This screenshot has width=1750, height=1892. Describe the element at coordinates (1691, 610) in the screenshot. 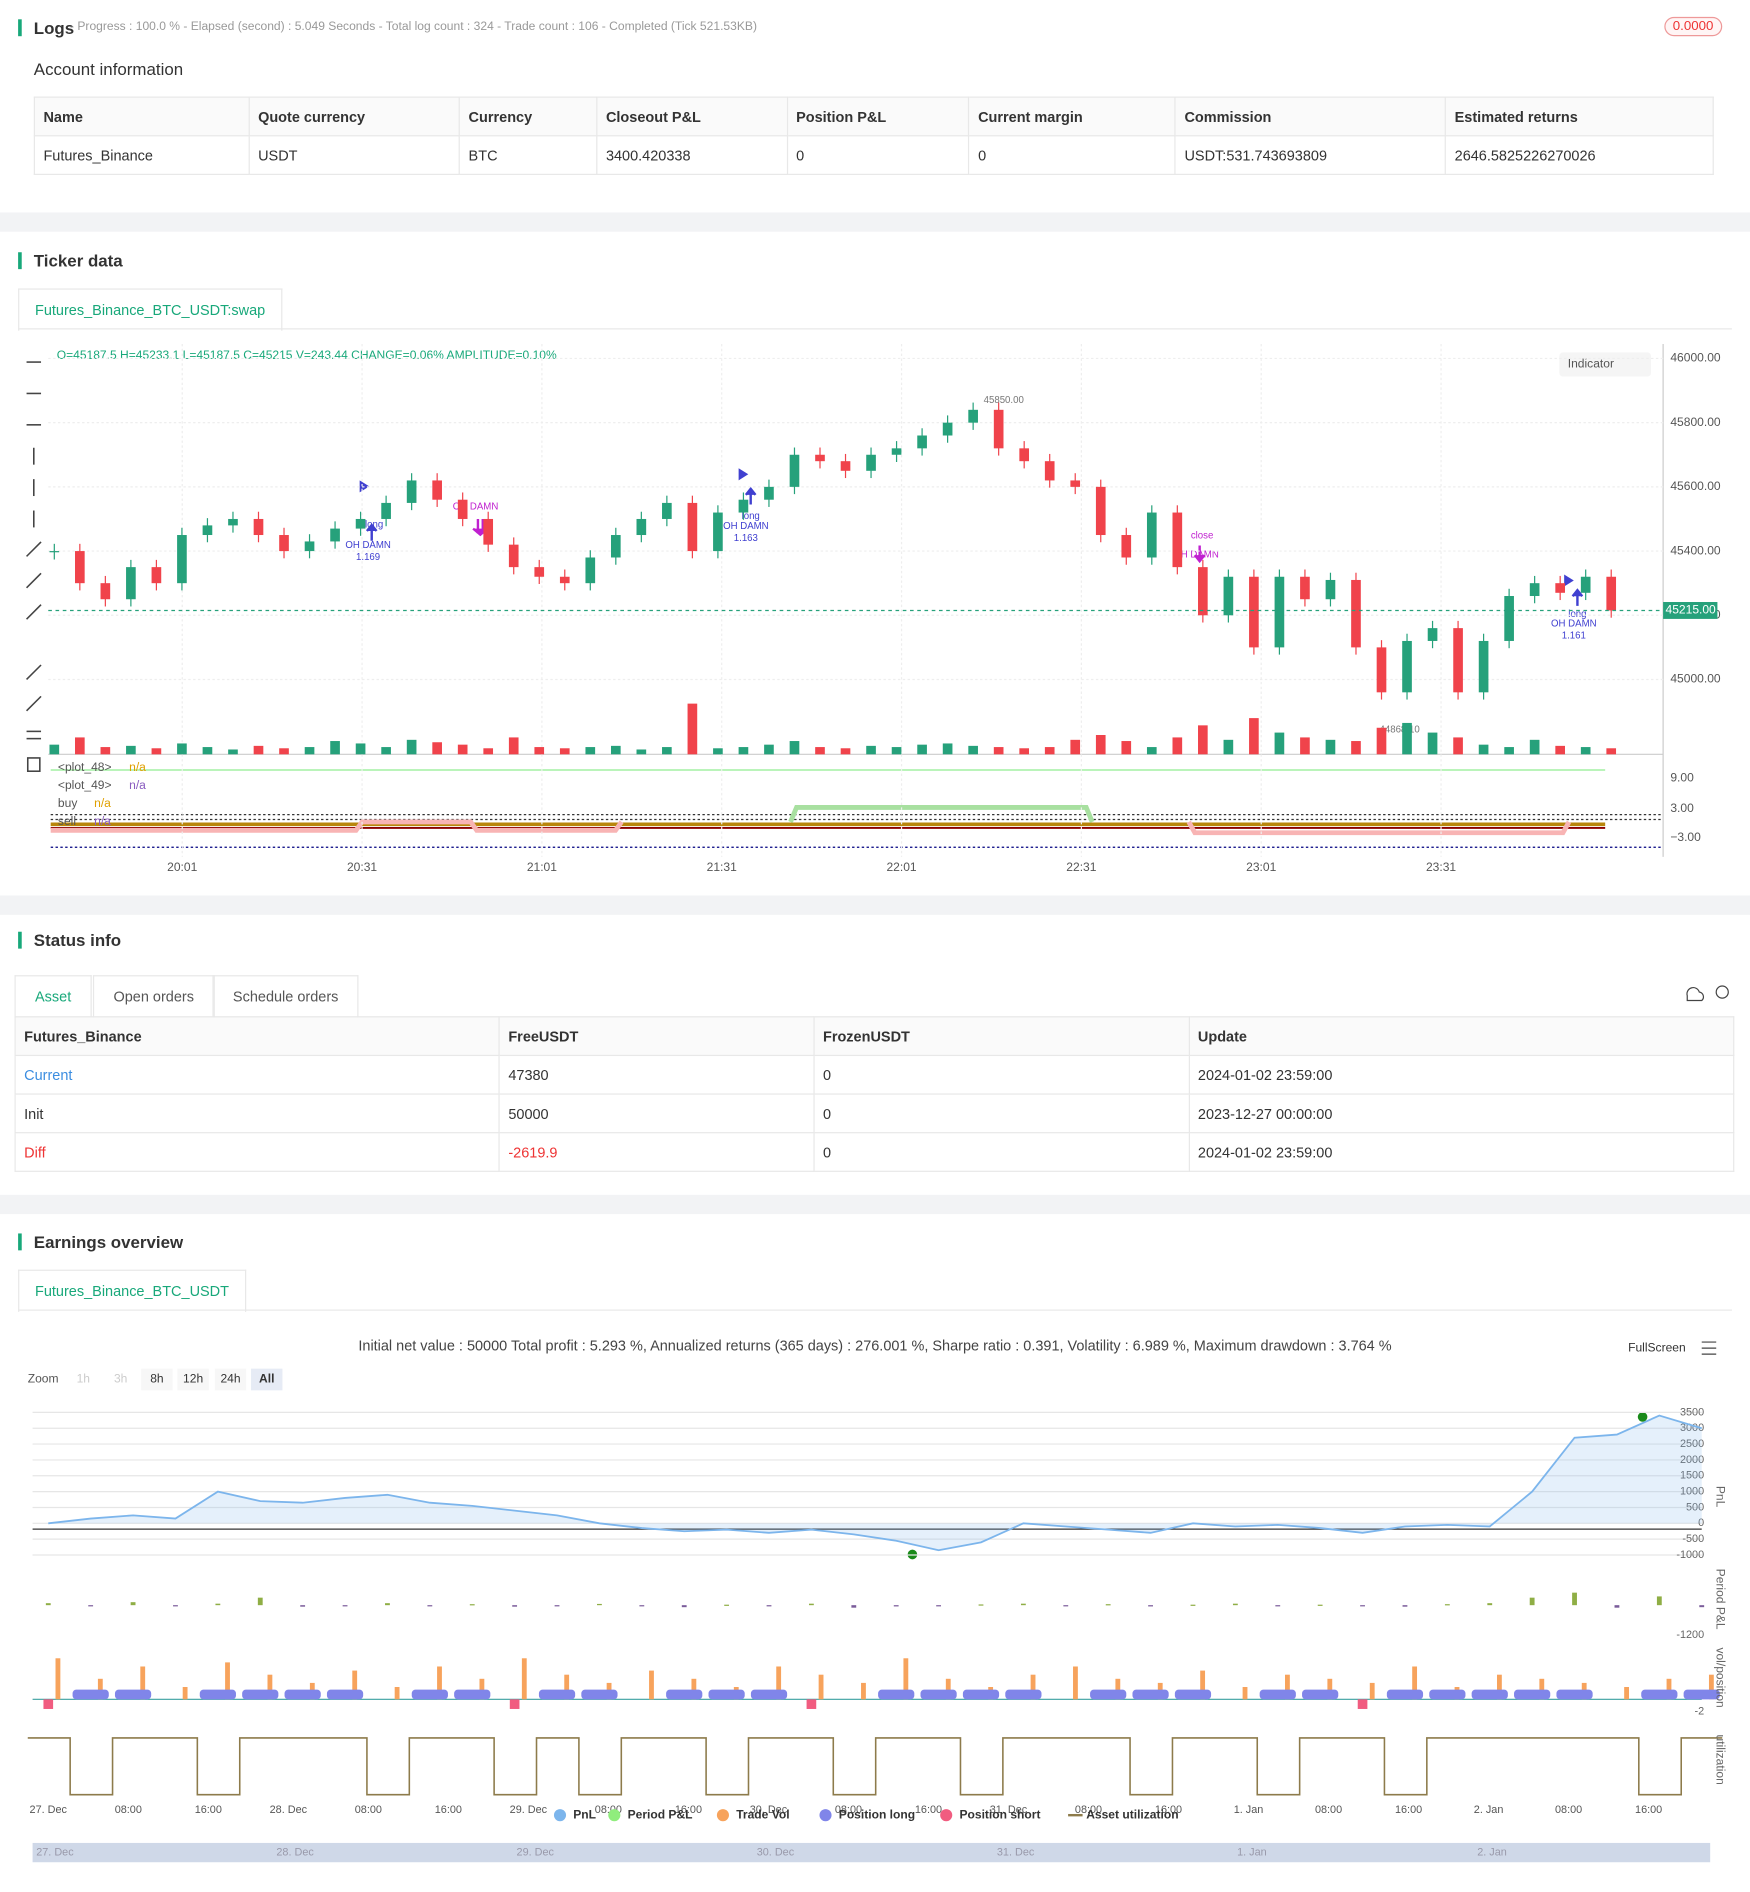

I see `last-price-label: 45215.00` at that location.